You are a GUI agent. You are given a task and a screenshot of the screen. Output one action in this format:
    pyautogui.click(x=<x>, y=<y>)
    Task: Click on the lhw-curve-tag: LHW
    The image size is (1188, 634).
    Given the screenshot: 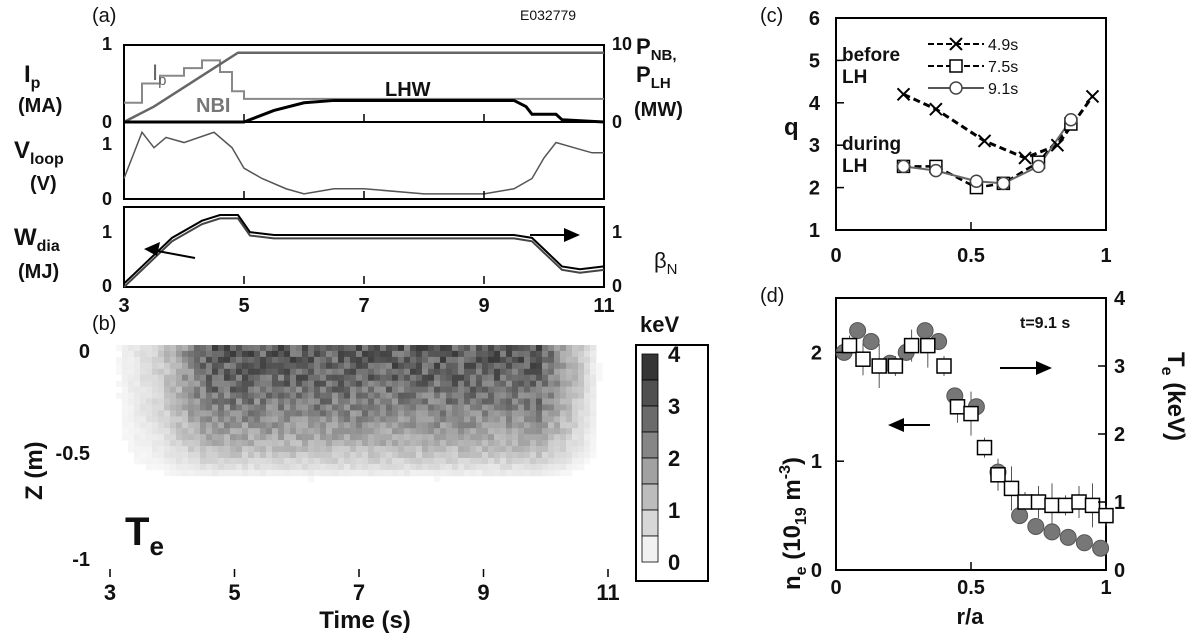 What is the action you would take?
    pyautogui.click(x=408, y=90)
    